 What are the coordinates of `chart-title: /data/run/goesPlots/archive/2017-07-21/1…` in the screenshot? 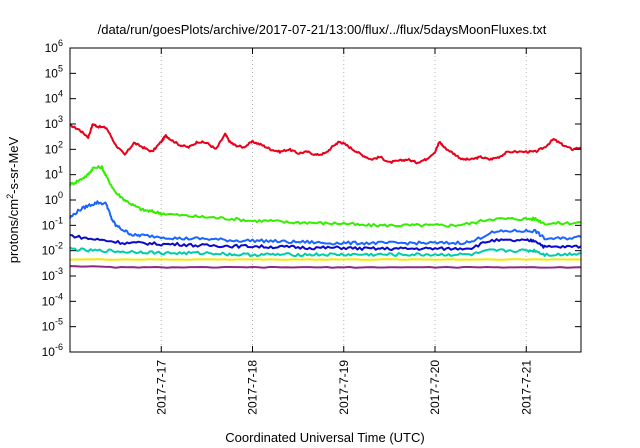 It's located at (322, 29).